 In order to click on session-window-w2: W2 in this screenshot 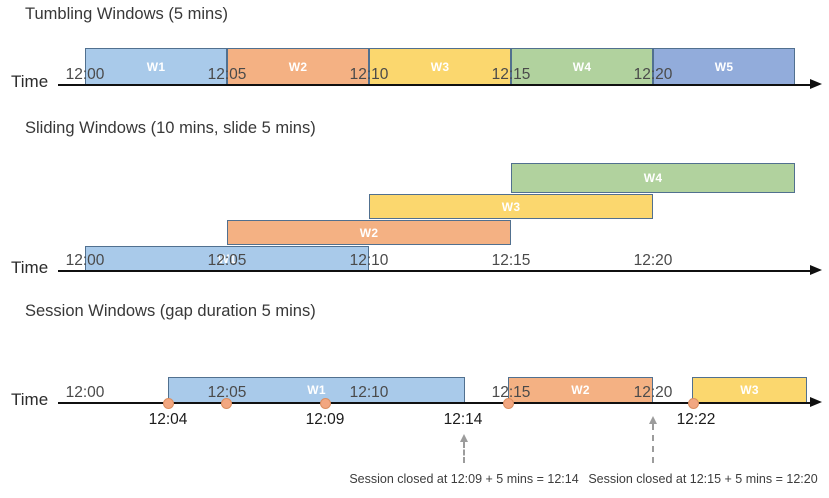, I will do `click(580, 390)`.